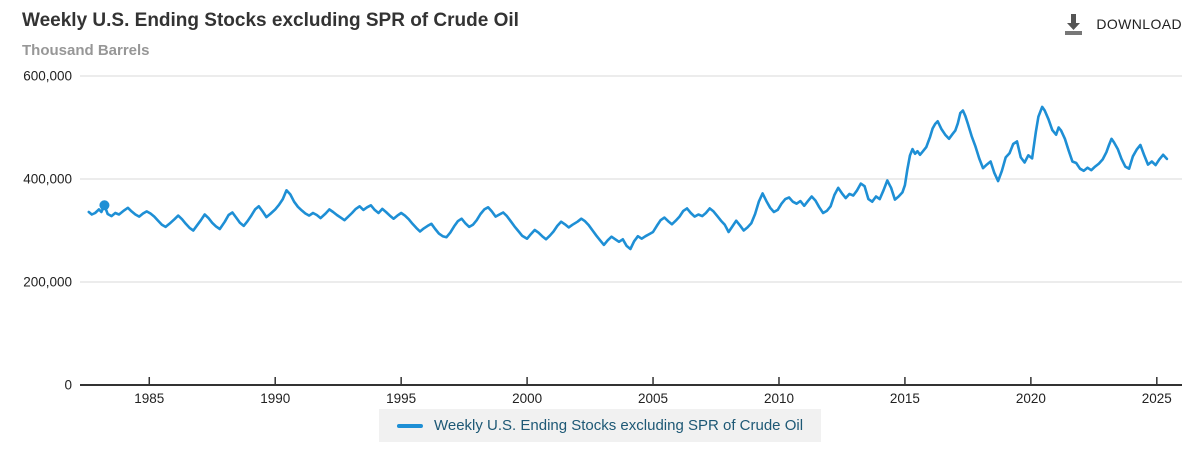 The width and height of the screenshot is (1200, 450). I want to click on series-marker-point, so click(104, 205).